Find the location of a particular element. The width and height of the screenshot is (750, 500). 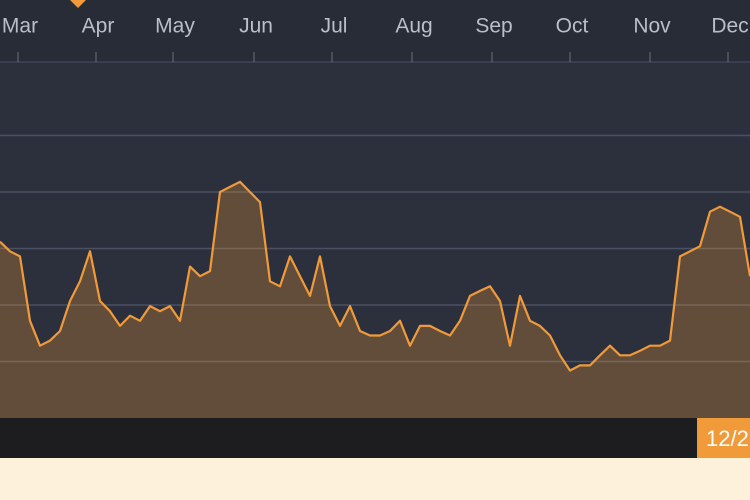

x-tick-label: Jul is located at coordinates (334, 26).